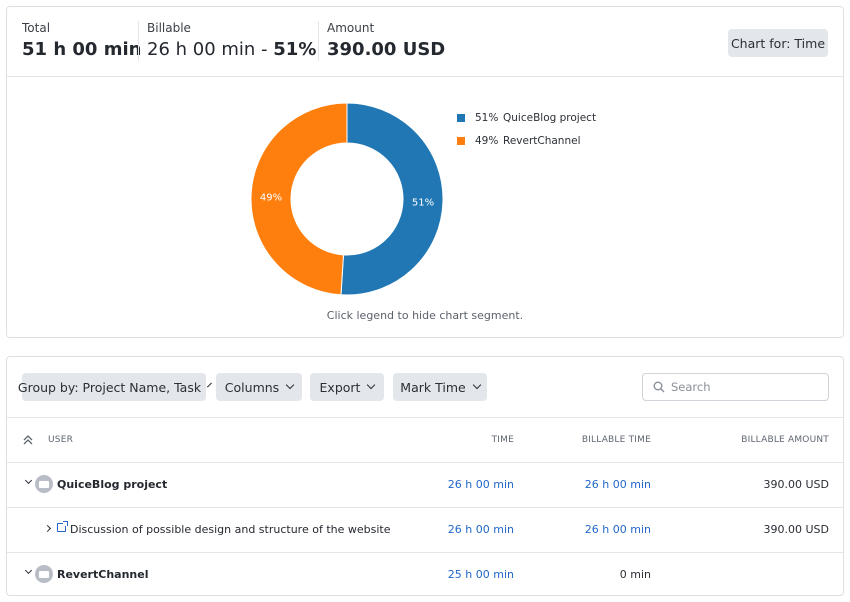  I want to click on amount-stat: Amount 390.00 USD, so click(386, 41).